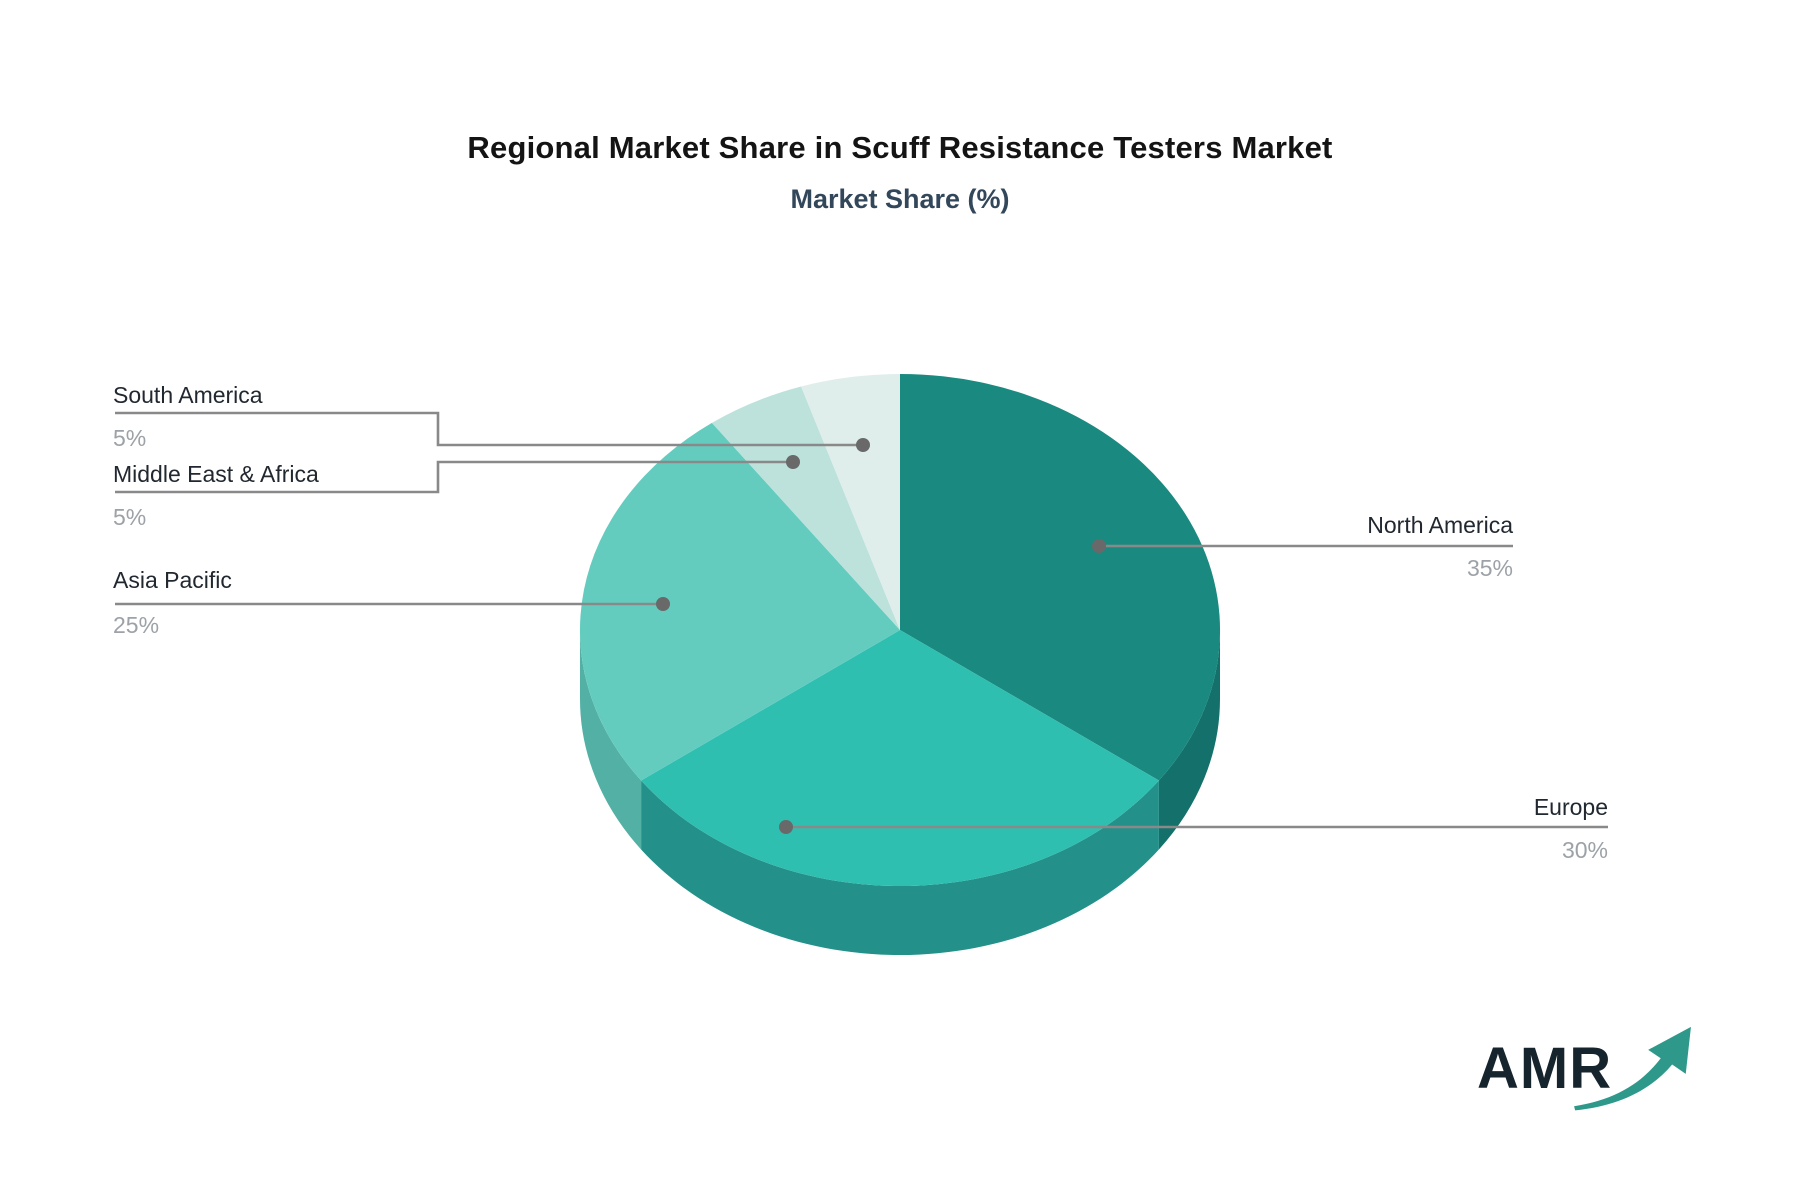 This screenshot has height=1196, width=1800. I want to click on pie-slice-asia-pacific, so click(739, 601).